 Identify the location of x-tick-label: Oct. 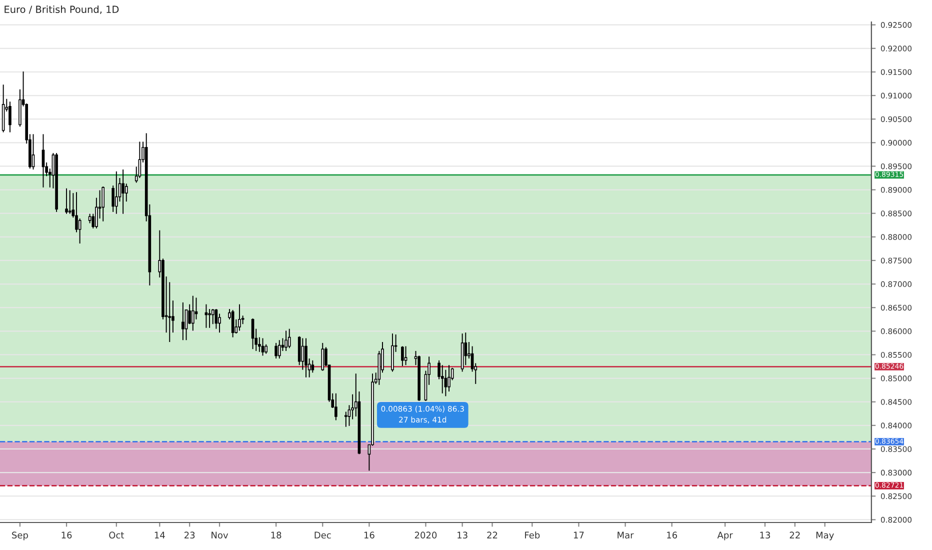
(116, 535).